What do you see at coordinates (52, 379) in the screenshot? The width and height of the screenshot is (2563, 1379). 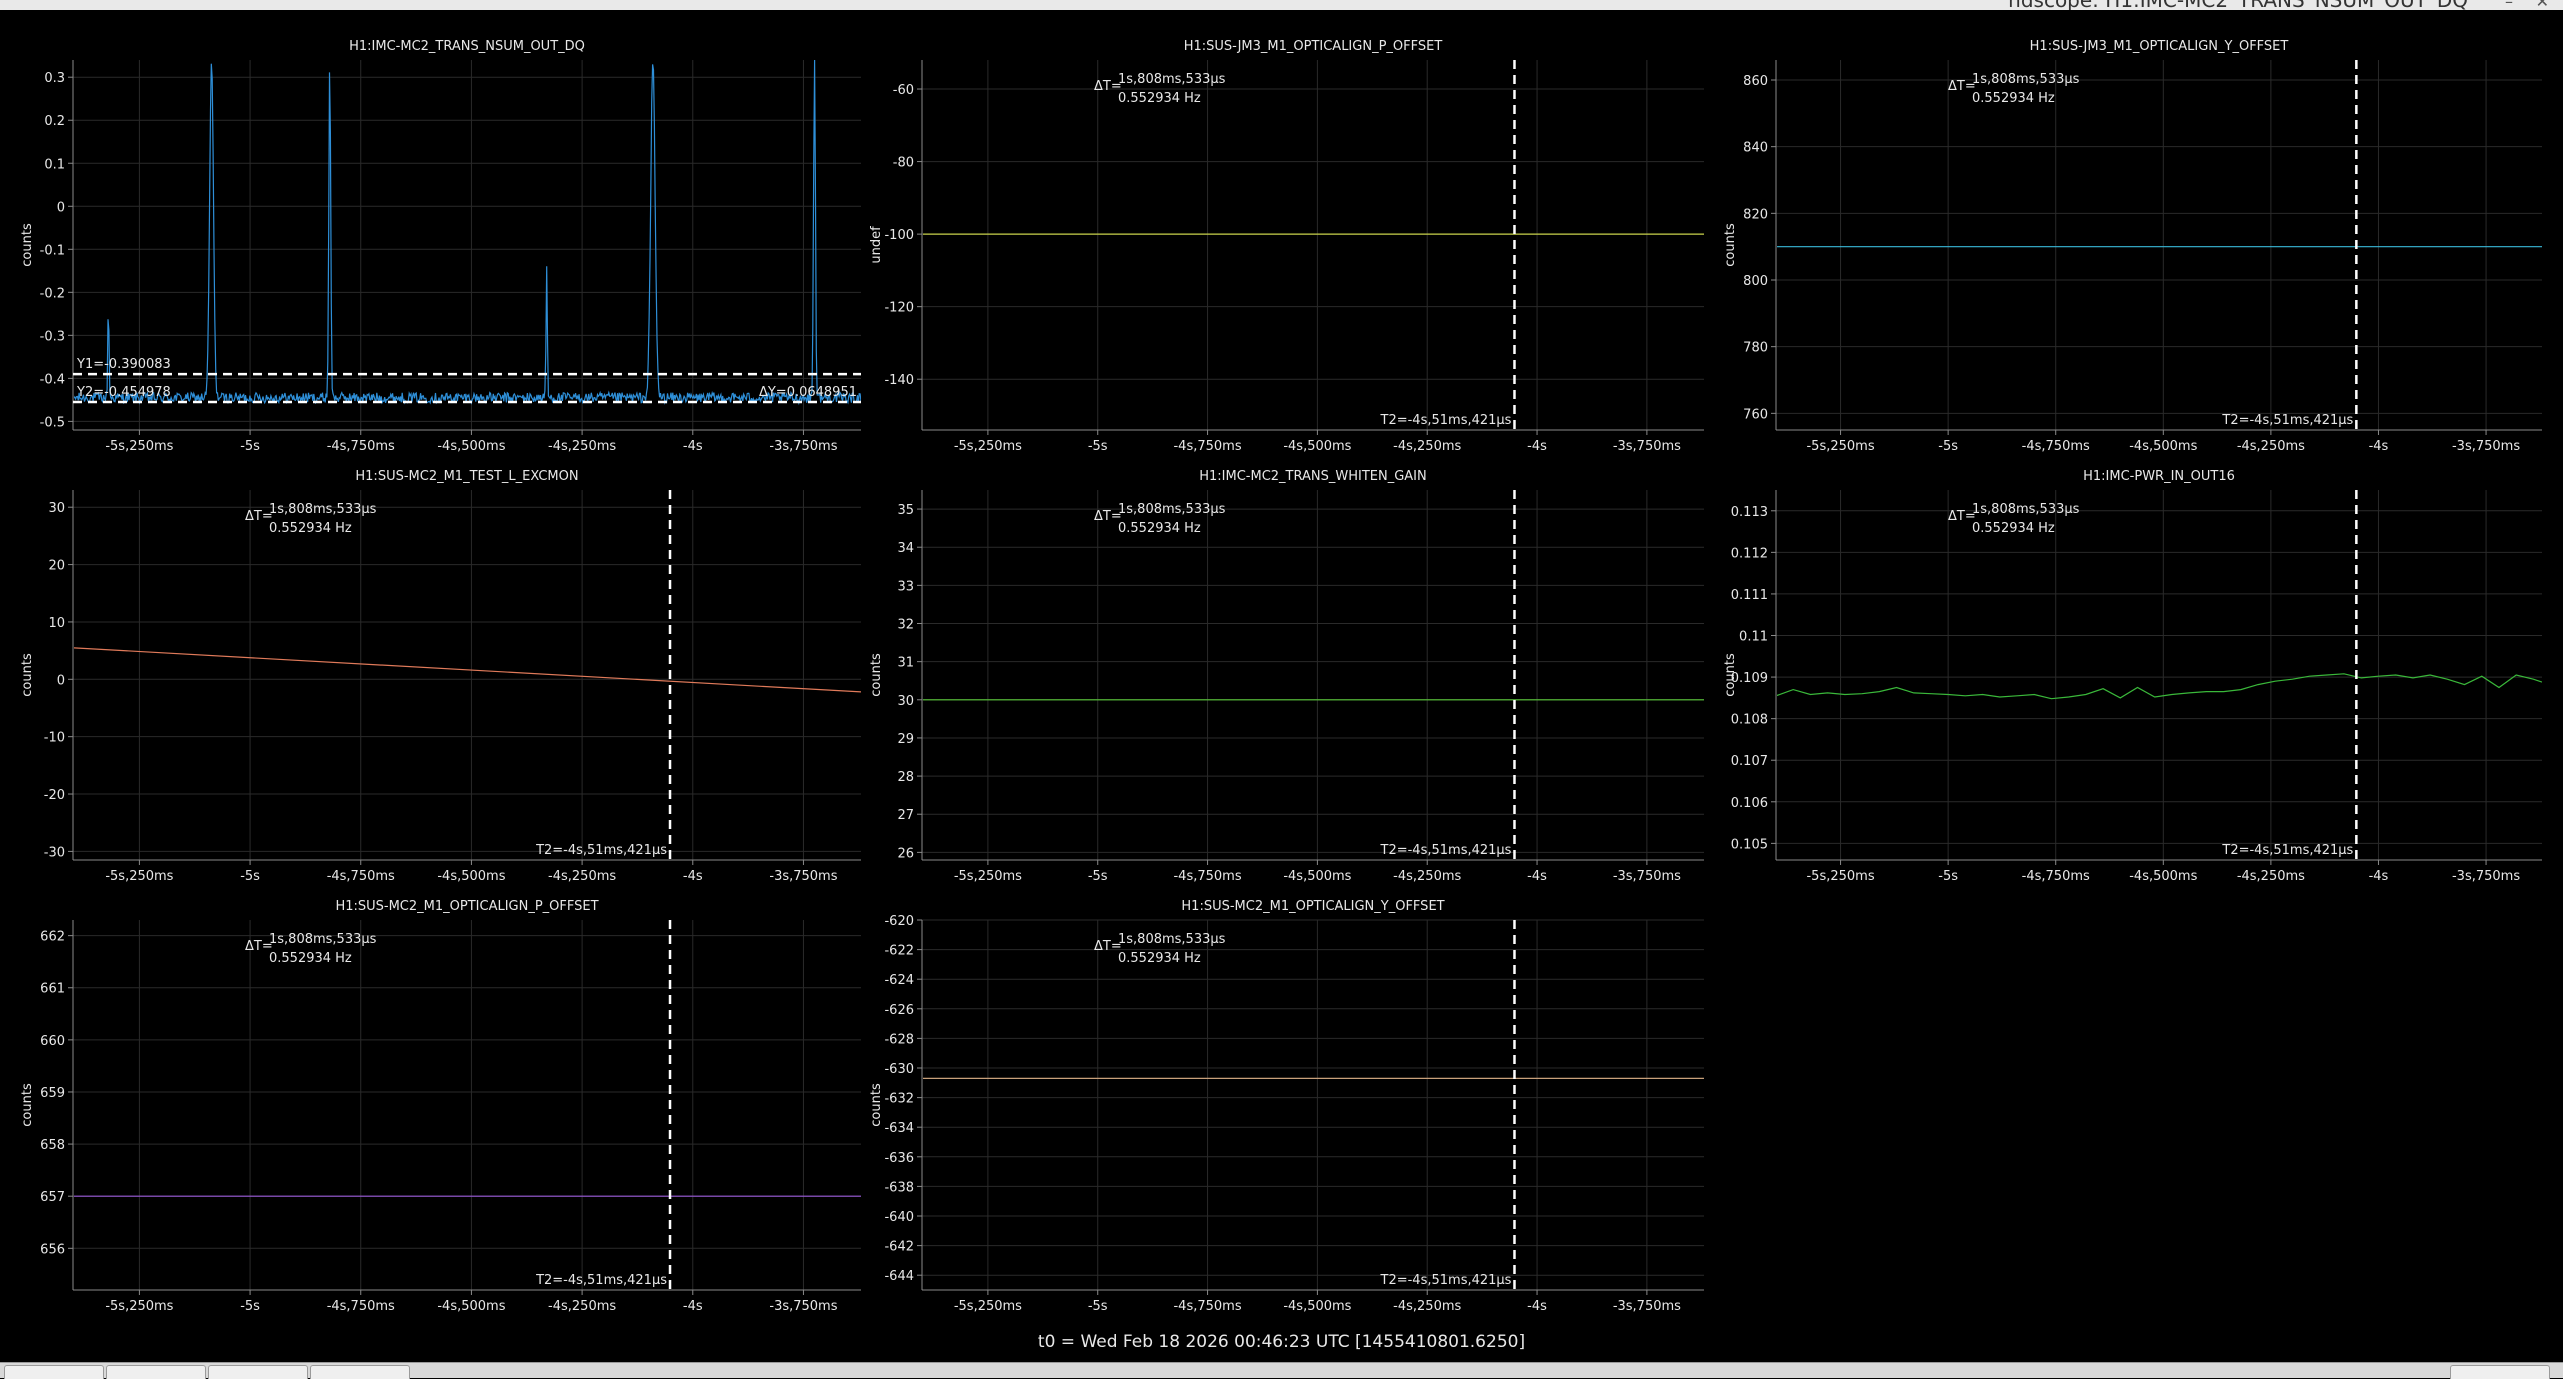 I see `y-tick-label: -0.4` at bounding box center [52, 379].